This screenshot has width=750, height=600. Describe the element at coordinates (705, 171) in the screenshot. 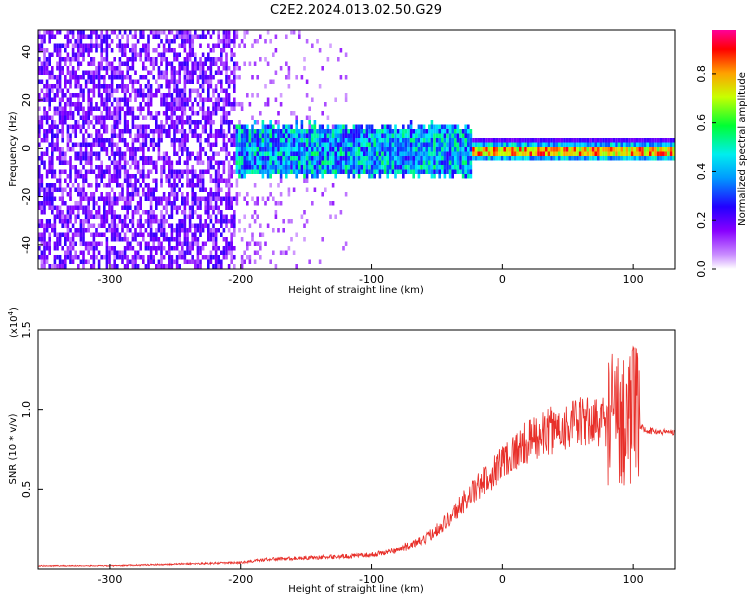

I see `colorbar-ticks: 0.00.20.40.60.8` at that location.